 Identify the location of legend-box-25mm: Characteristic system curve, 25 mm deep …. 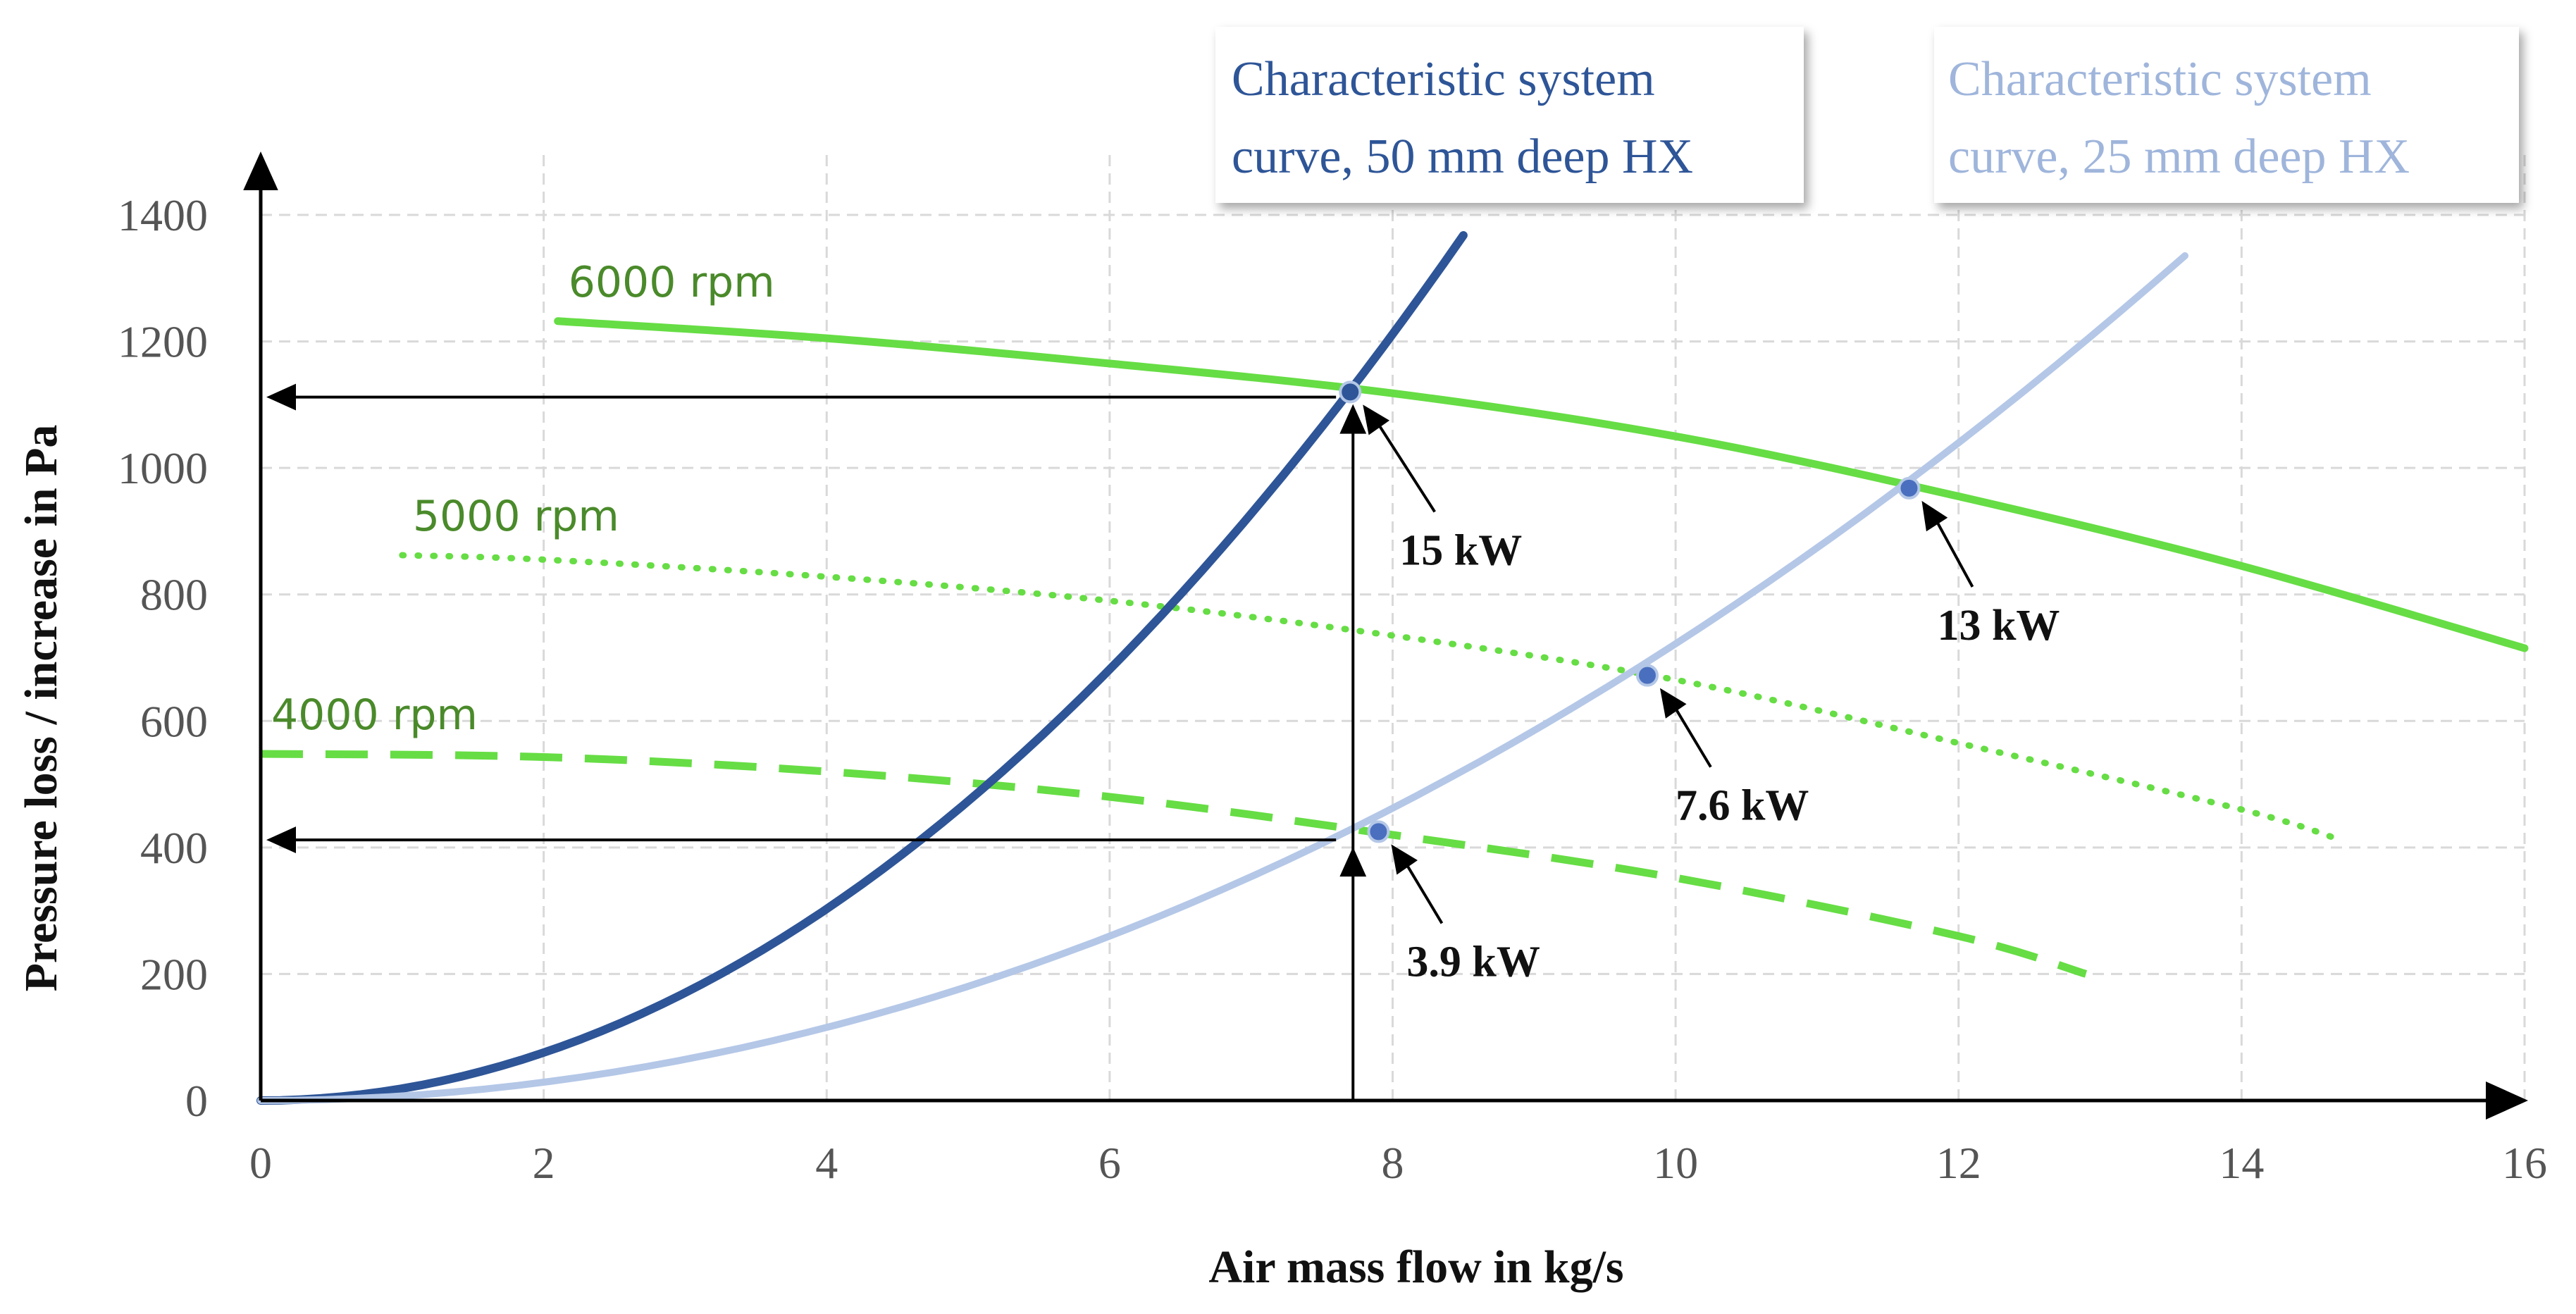
(2226, 115).